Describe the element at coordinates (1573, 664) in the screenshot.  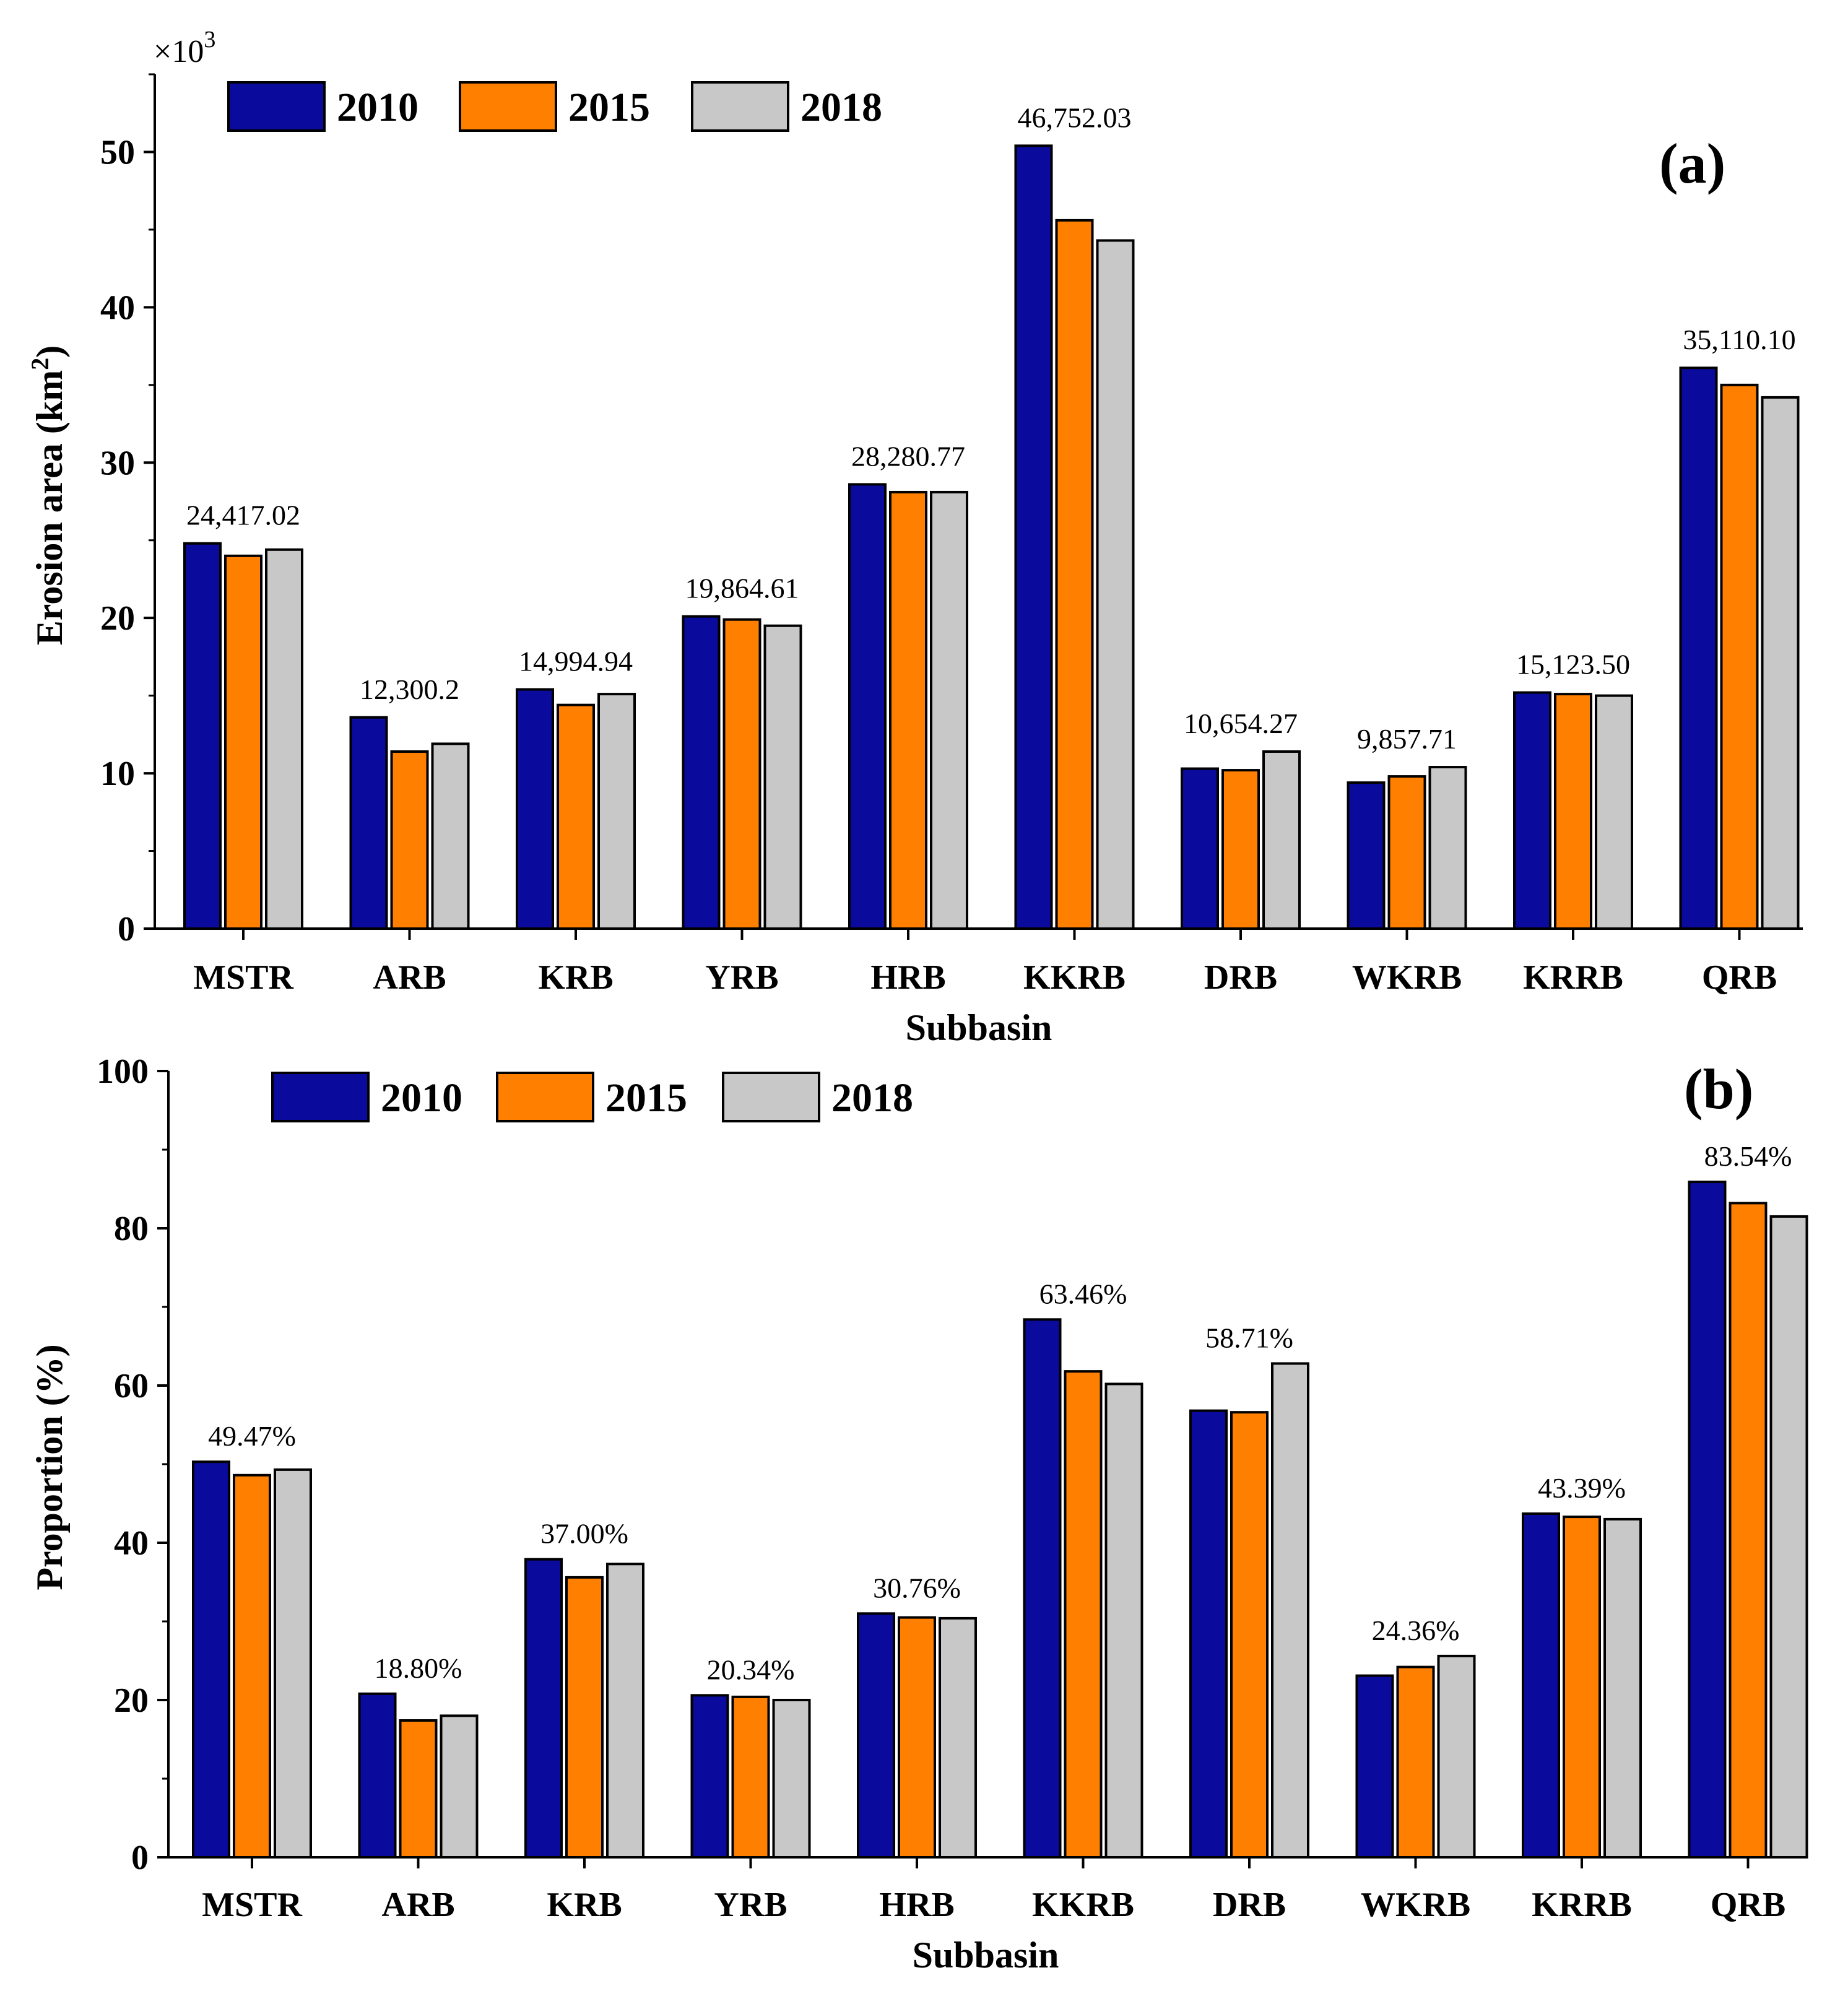
I see `data-label: 15,123.50` at that location.